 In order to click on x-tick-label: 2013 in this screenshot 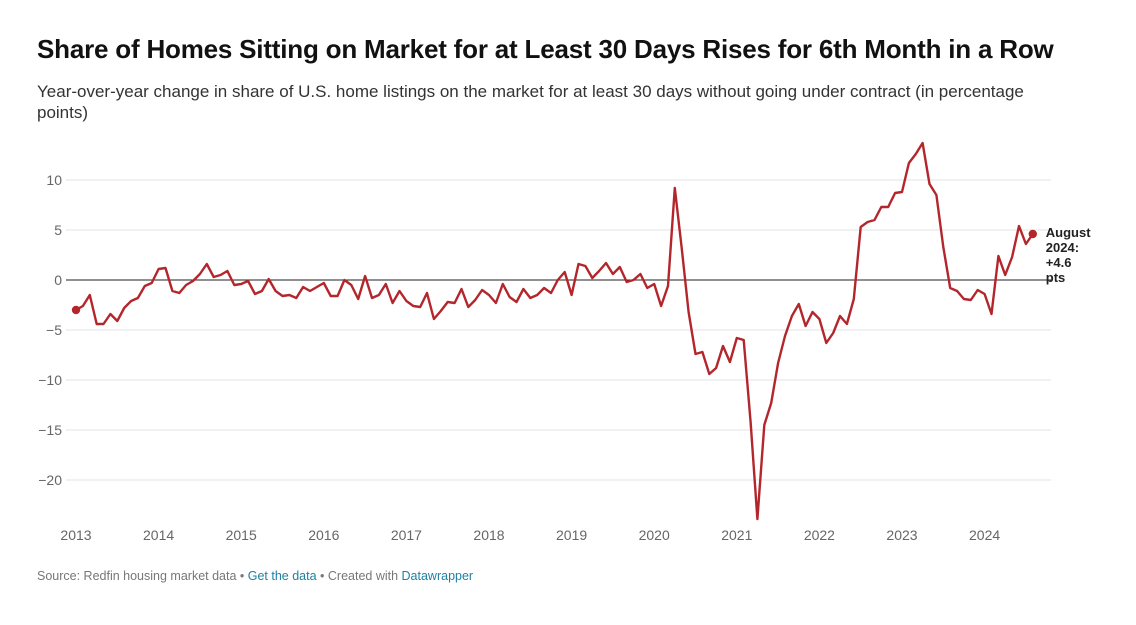, I will do `click(75, 535)`.